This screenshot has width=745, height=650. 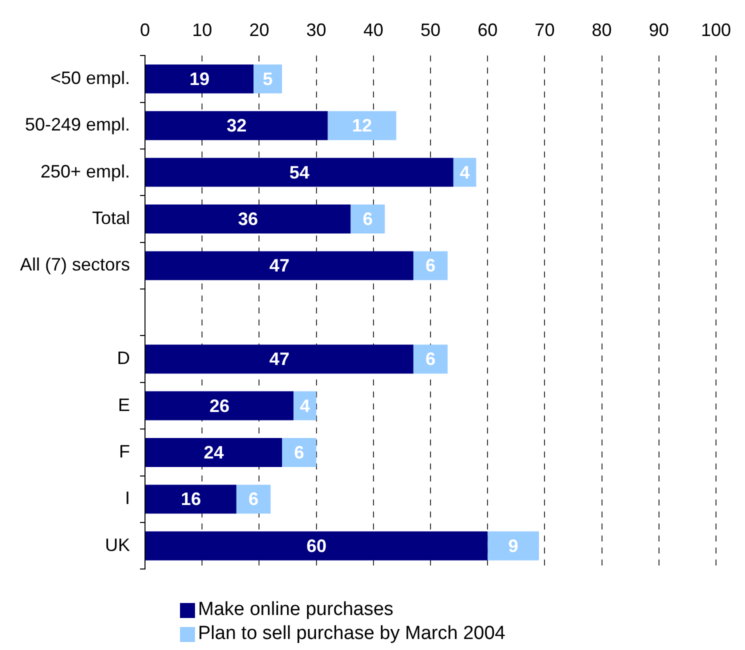 What do you see at coordinates (373, 30) in the screenshot?
I see `x-tick-label: 40` at bounding box center [373, 30].